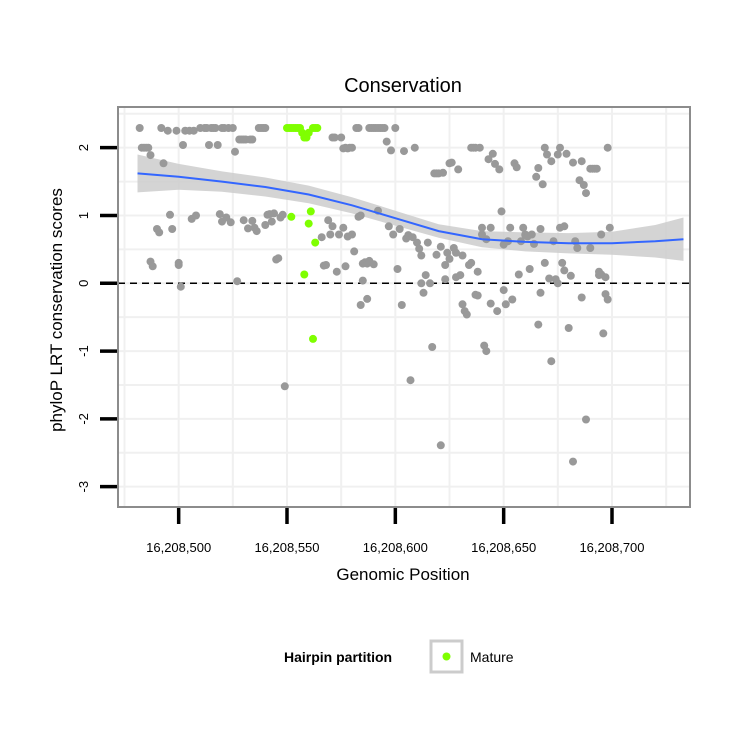 This screenshot has height=750, width=750. What do you see at coordinates (178, 547) in the screenshot?
I see `x-tick-label: 16,208,500` at bounding box center [178, 547].